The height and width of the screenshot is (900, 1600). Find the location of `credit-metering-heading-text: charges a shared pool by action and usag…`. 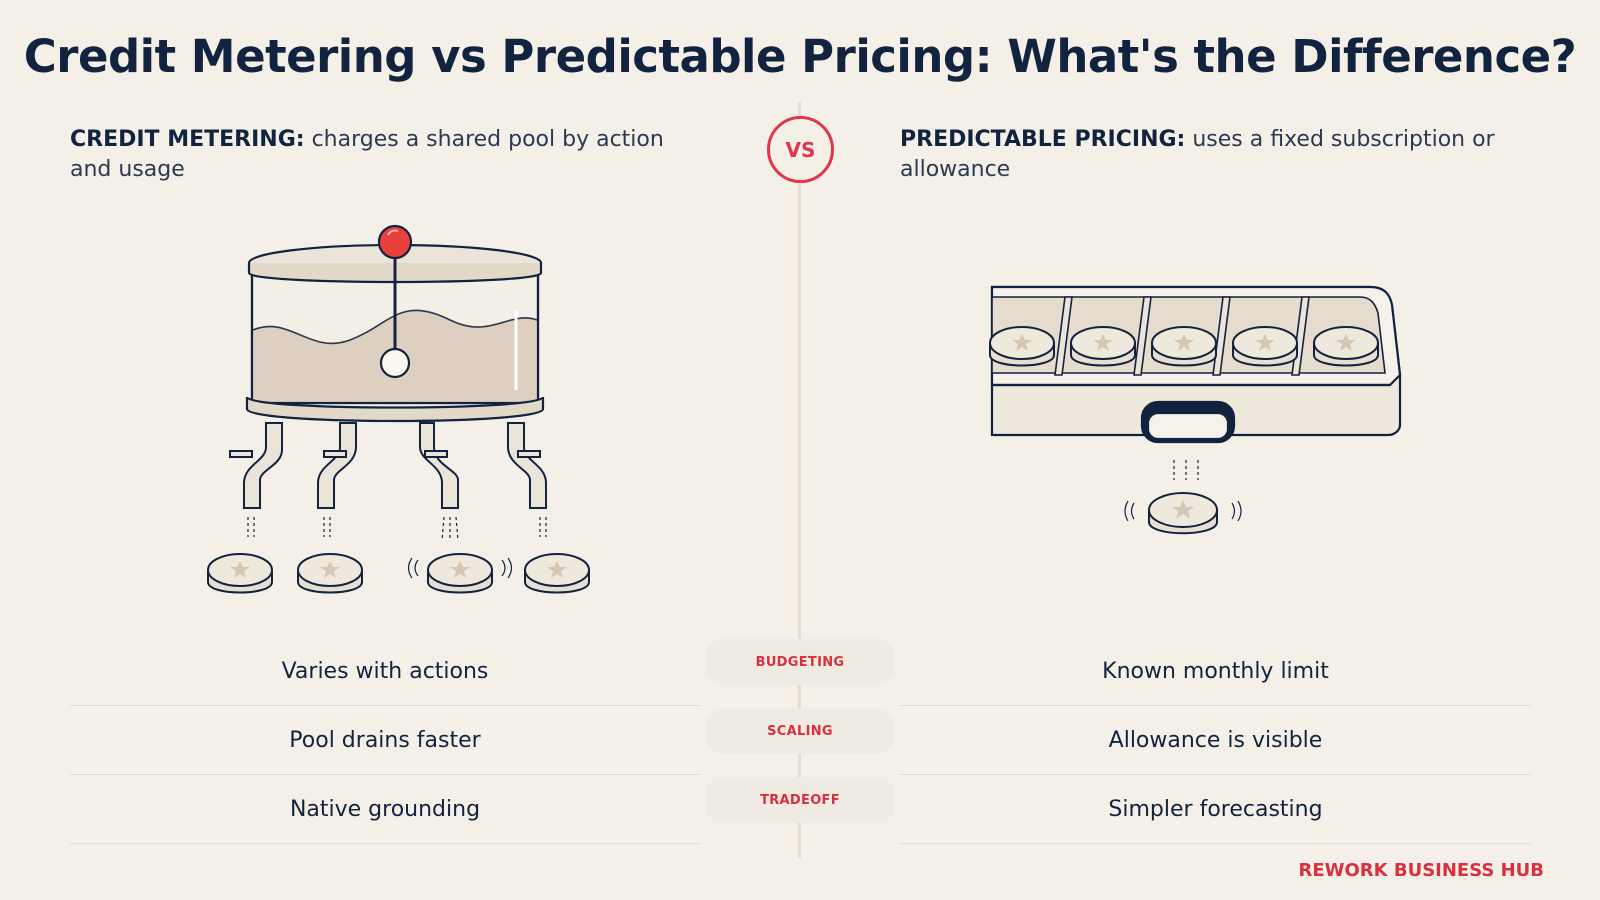

credit-metering-heading-text: charges a shared pool by action and usag… is located at coordinates (367, 154).